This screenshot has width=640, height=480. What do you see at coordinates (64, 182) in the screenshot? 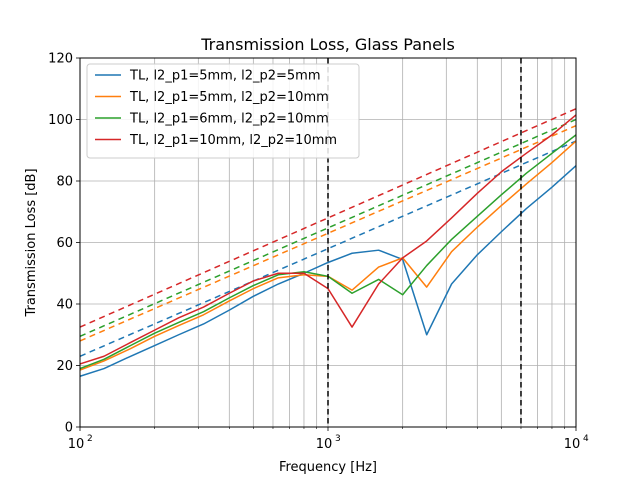
I see `y-tick-label: 80` at bounding box center [64, 182].